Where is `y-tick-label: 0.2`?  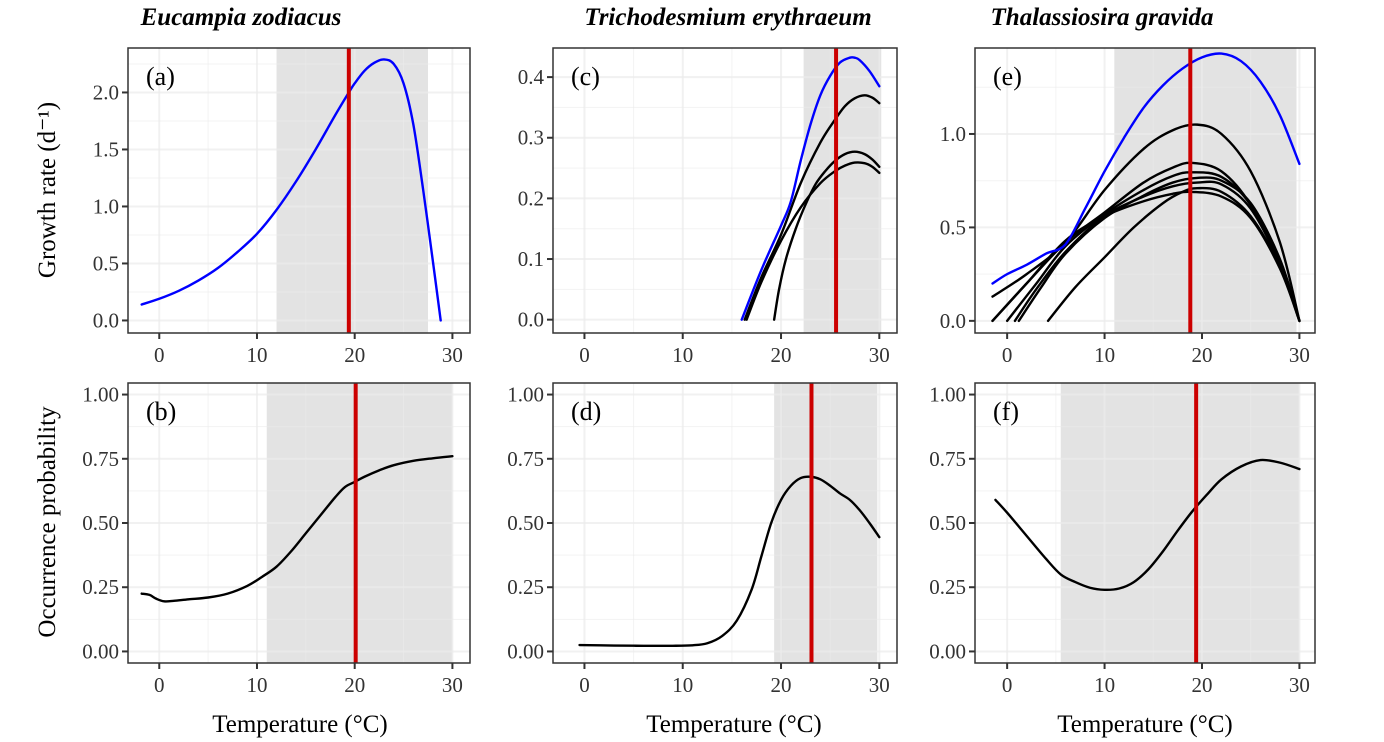 y-tick-label: 0.2 is located at coordinates (531, 198).